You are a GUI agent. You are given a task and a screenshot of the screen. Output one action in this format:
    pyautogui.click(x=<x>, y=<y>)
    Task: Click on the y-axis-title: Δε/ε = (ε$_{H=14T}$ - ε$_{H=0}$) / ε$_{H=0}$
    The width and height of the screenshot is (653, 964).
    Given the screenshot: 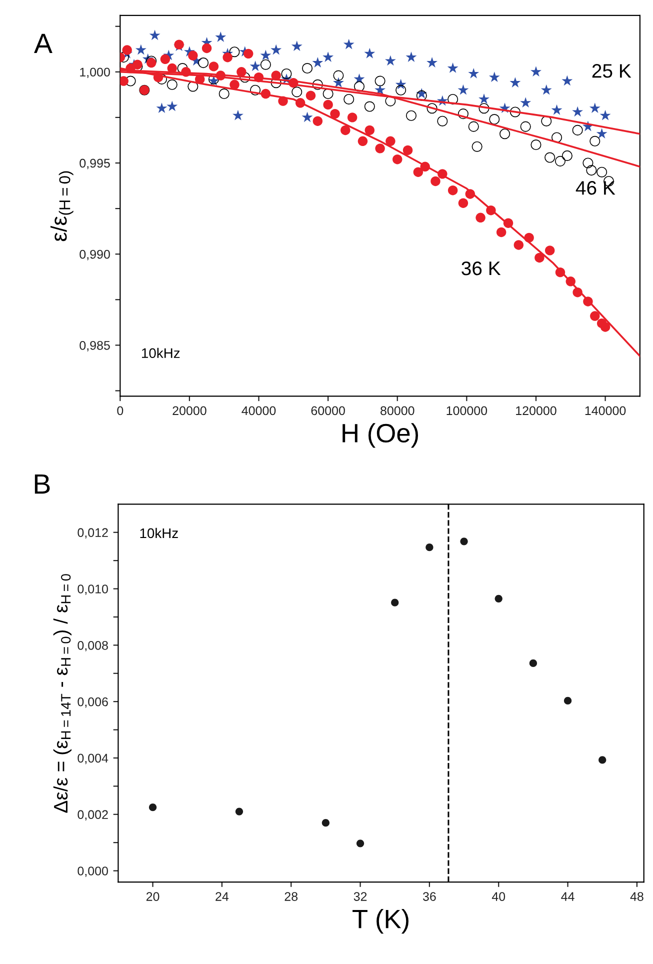 What is the action you would take?
    pyautogui.click(x=62, y=693)
    